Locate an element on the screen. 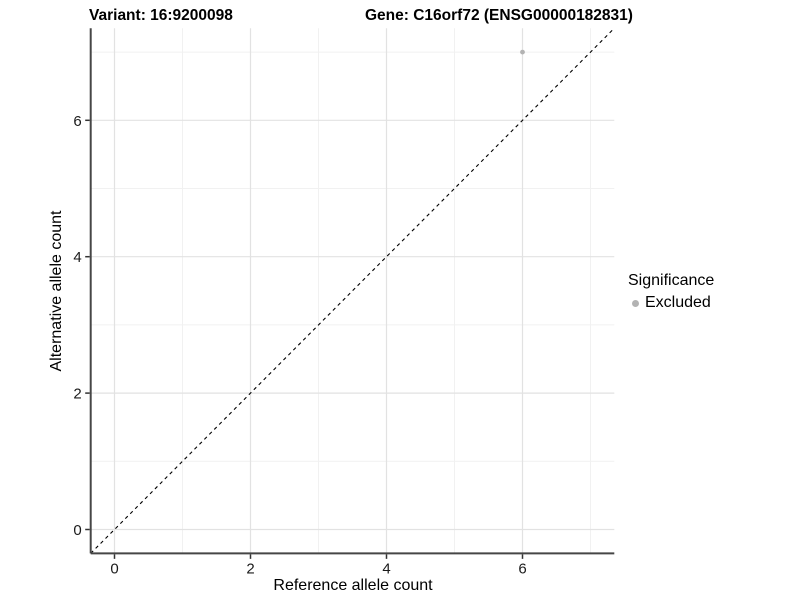 This screenshot has width=800, height=600. data-point is located at coordinates (522, 52).